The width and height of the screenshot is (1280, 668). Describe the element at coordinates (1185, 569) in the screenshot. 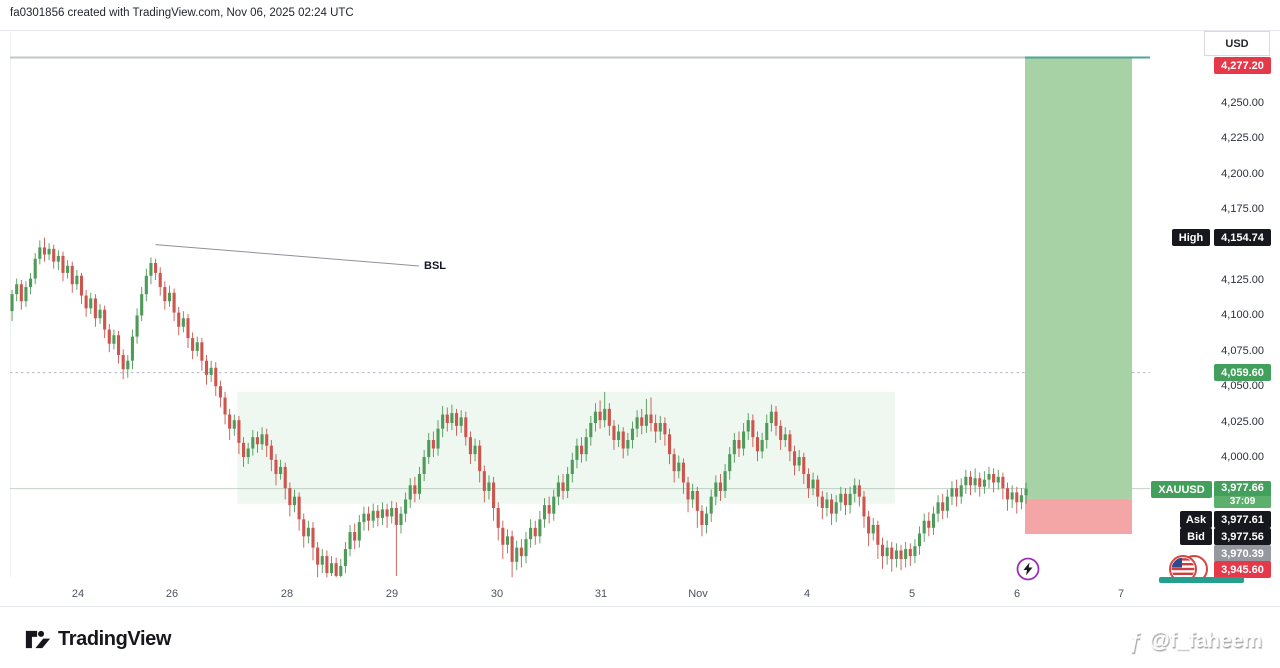

I see `us-flag-icon` at that location.